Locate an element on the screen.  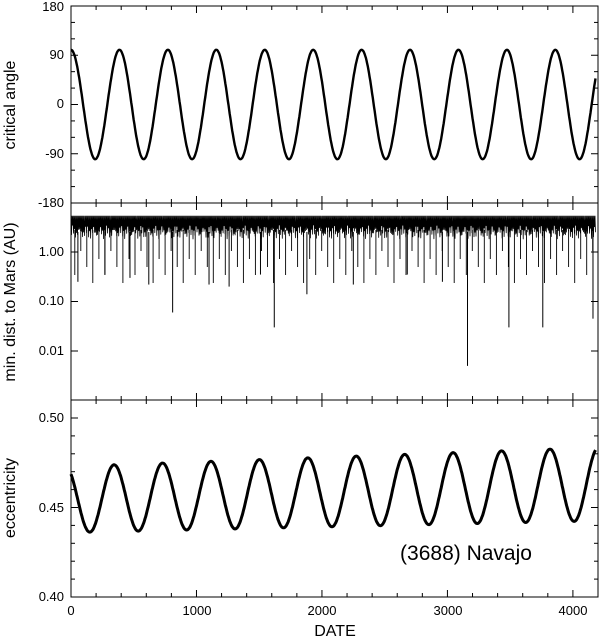
xtick-0: 0 is located at coordinates (70, 610).